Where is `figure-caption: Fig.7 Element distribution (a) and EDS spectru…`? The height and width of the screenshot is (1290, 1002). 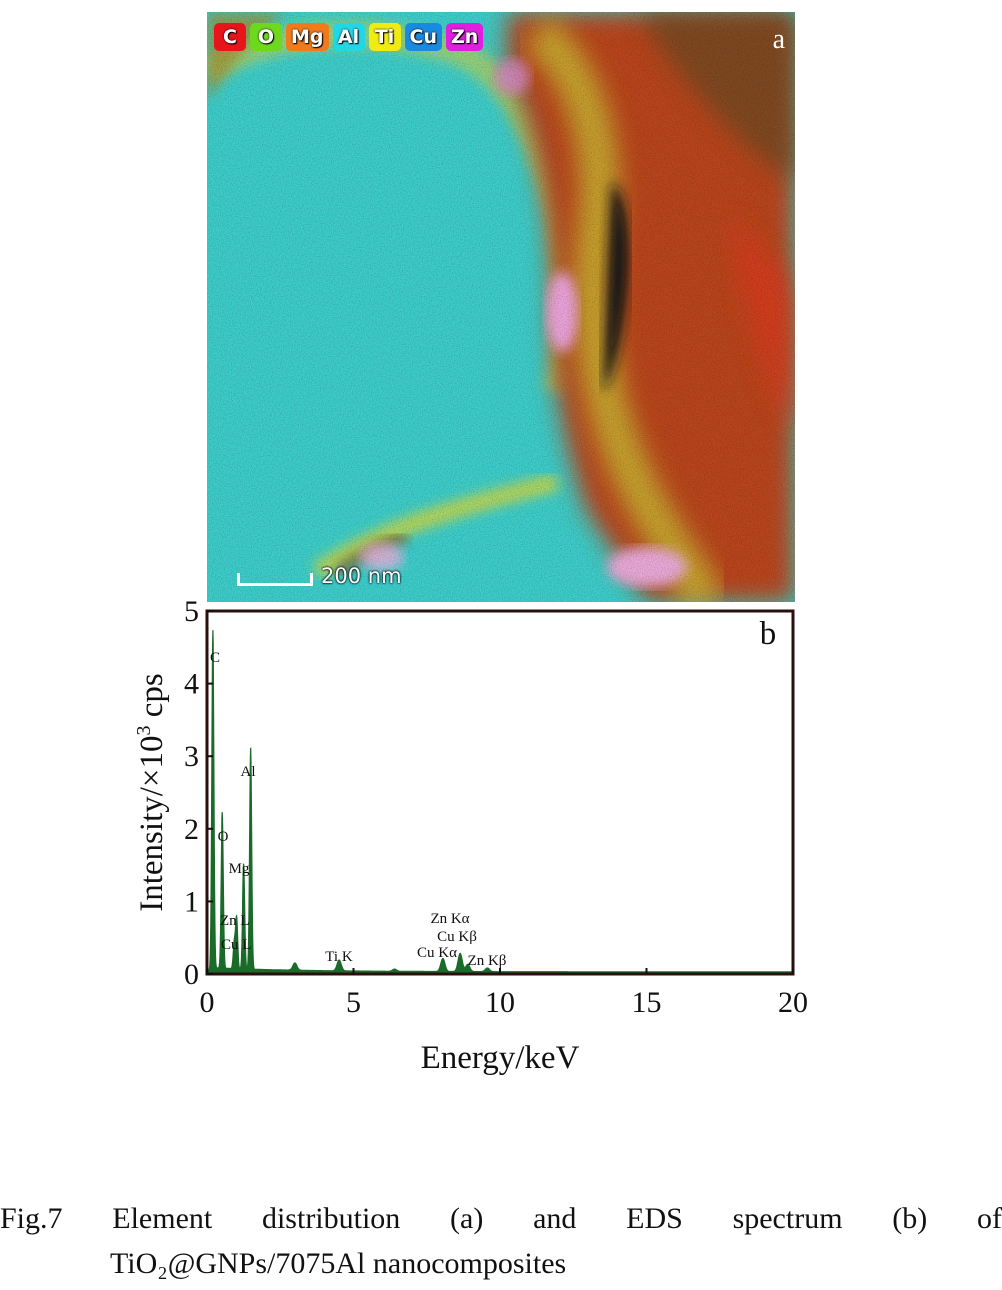
figure-caption: Fig.7 Element distribution (a) and EDS spectru… is located at coordinates (501, 1241).